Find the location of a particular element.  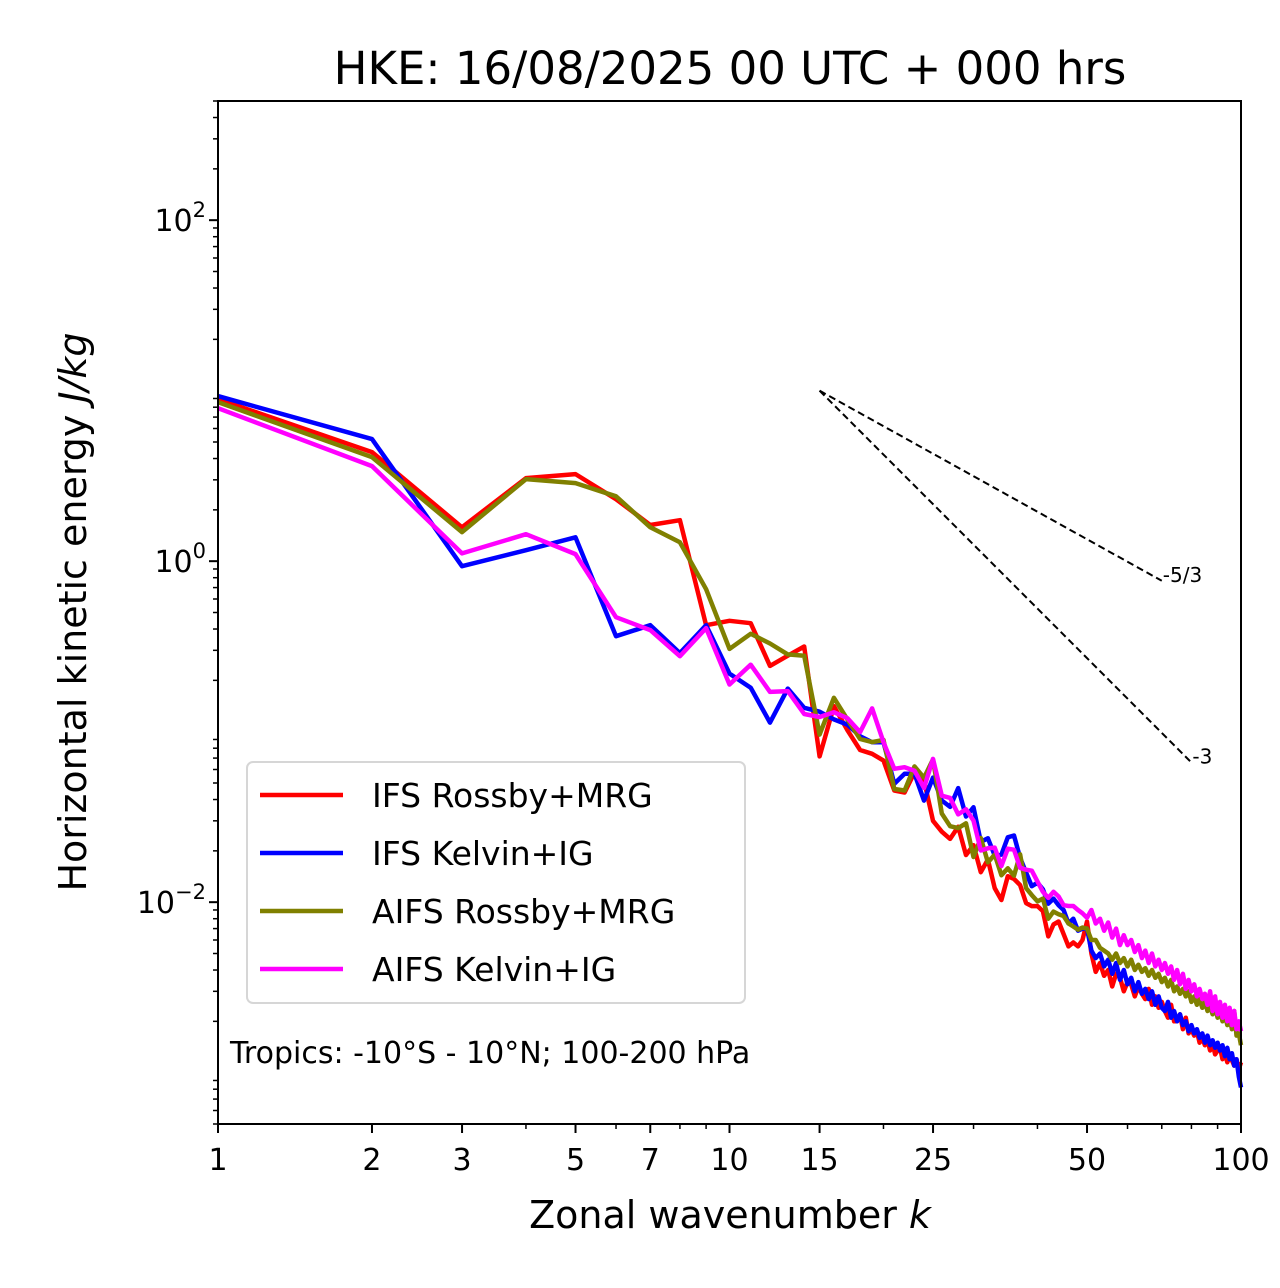

x-axis-label: Zonal wavenumber k is located at coordinates (731, 1215).